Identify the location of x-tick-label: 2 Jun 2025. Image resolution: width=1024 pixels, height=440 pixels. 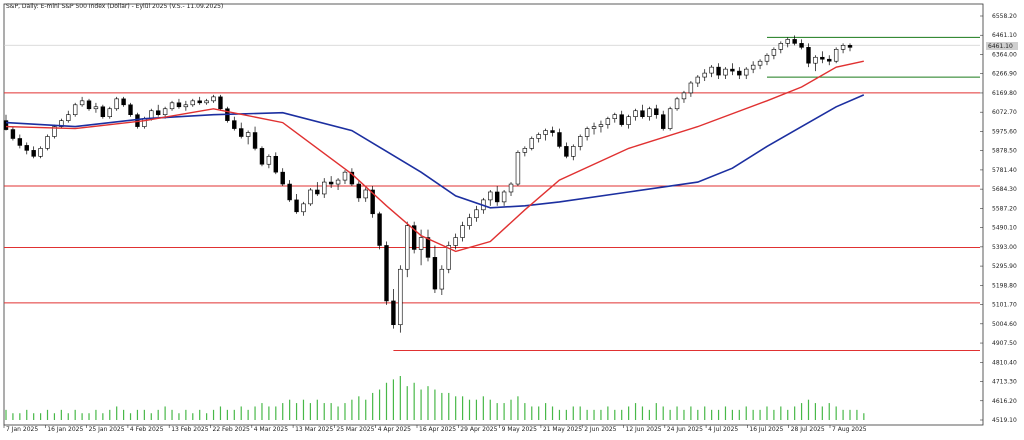
(600, 429).